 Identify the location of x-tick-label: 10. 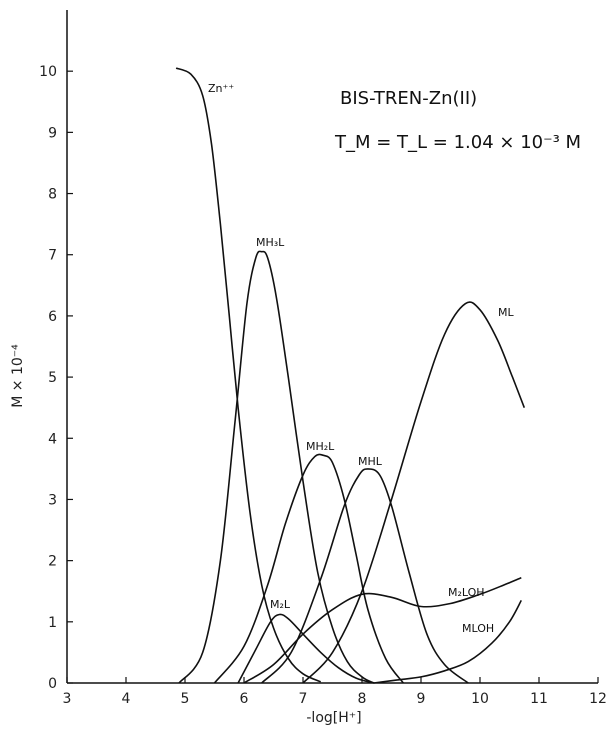
(480, 699).